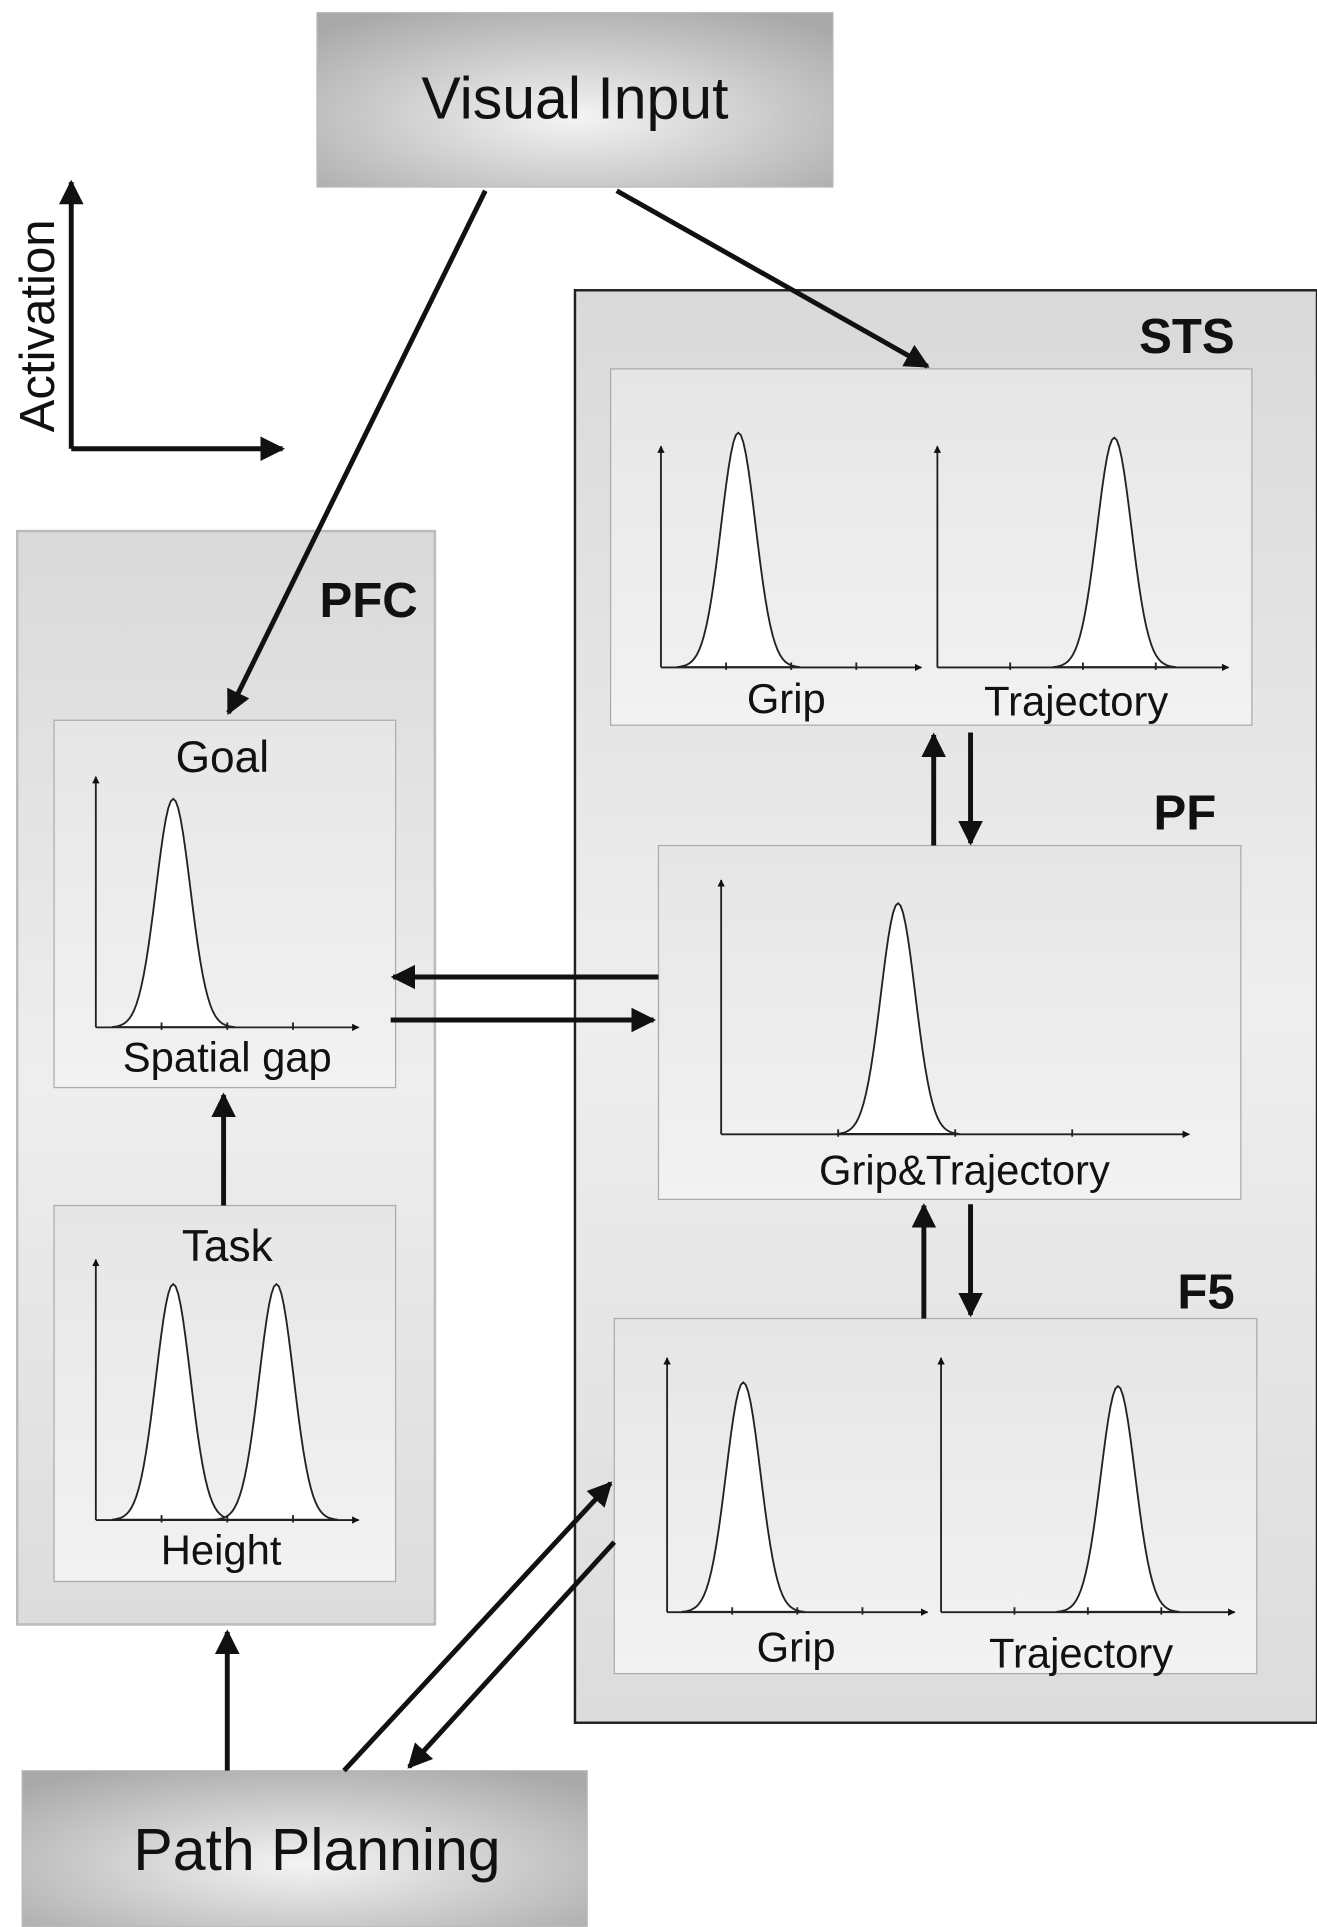  I want to click on field-axis-label: Grip&Trajectory, so click(964, 1170).